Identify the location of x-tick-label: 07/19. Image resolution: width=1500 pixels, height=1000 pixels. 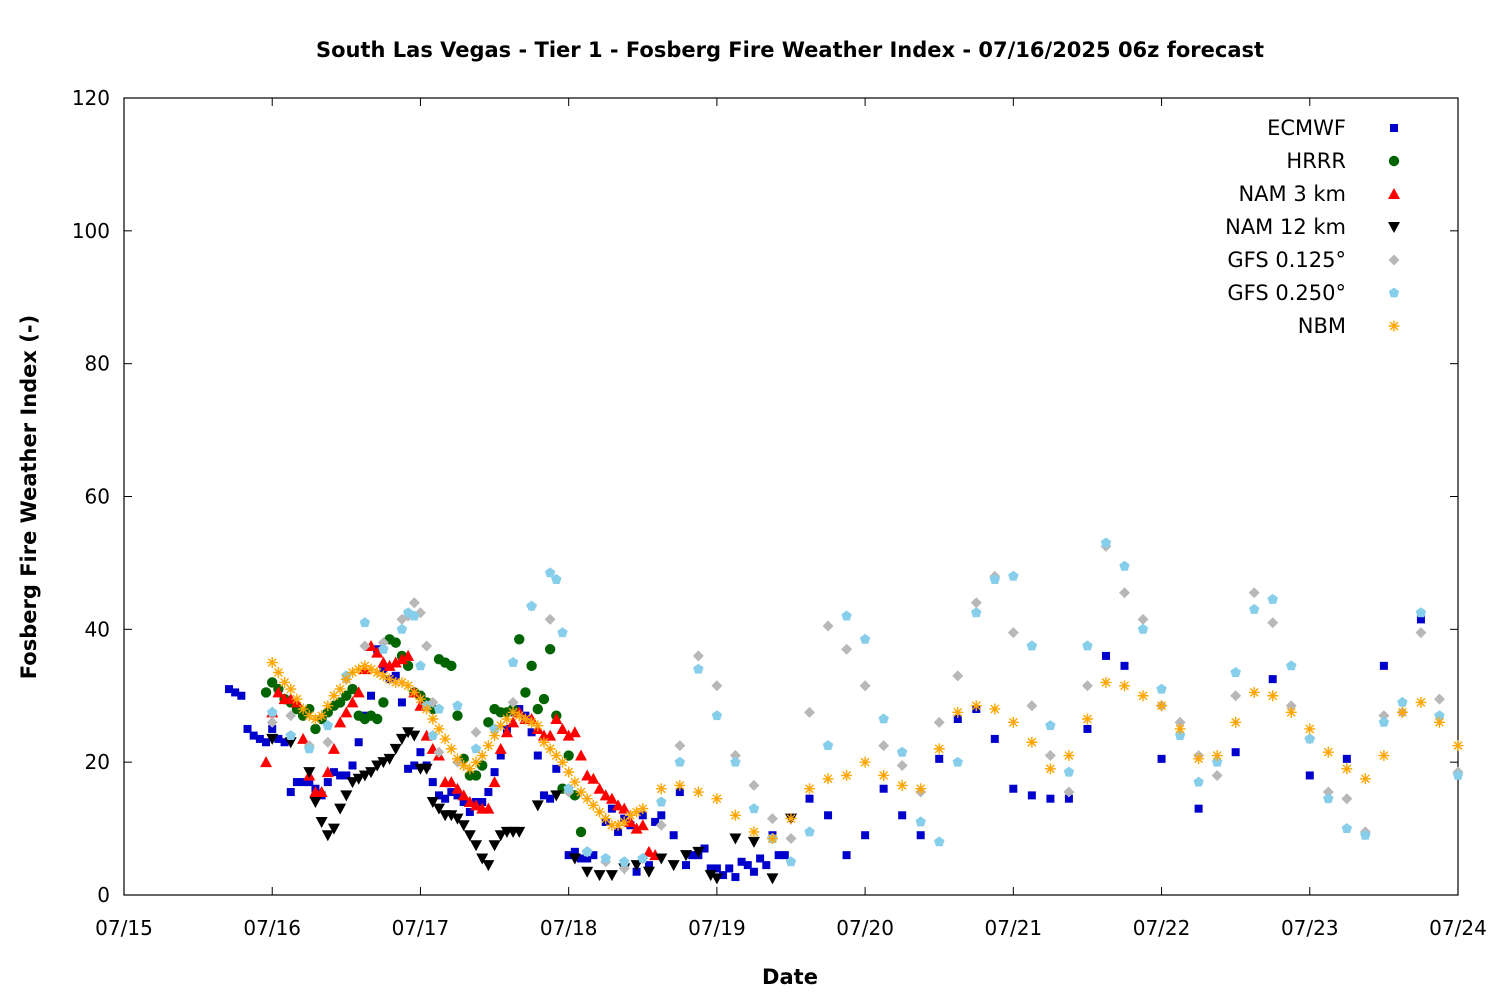
(717, 928).